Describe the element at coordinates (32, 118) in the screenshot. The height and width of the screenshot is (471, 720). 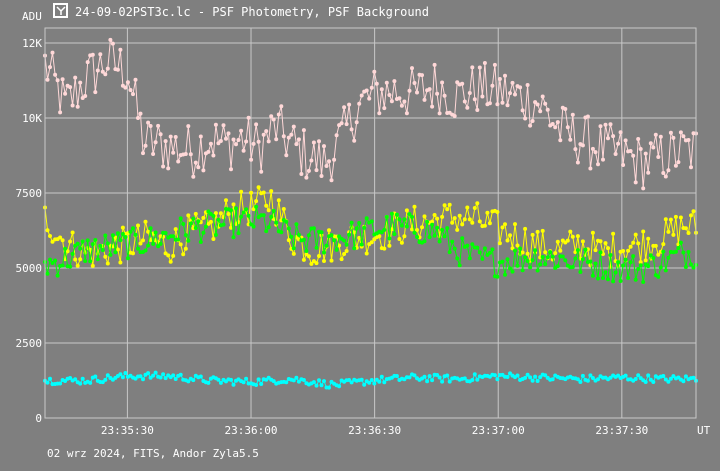
I see `y-tick-label: 10K` at that location.